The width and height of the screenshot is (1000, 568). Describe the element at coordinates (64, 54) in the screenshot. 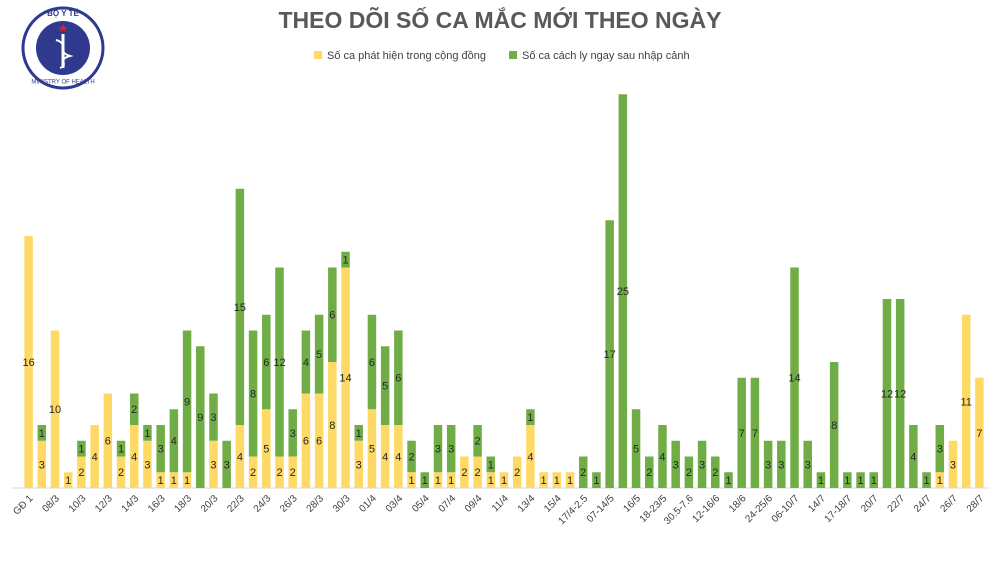

I see `logo-snake` at that location.